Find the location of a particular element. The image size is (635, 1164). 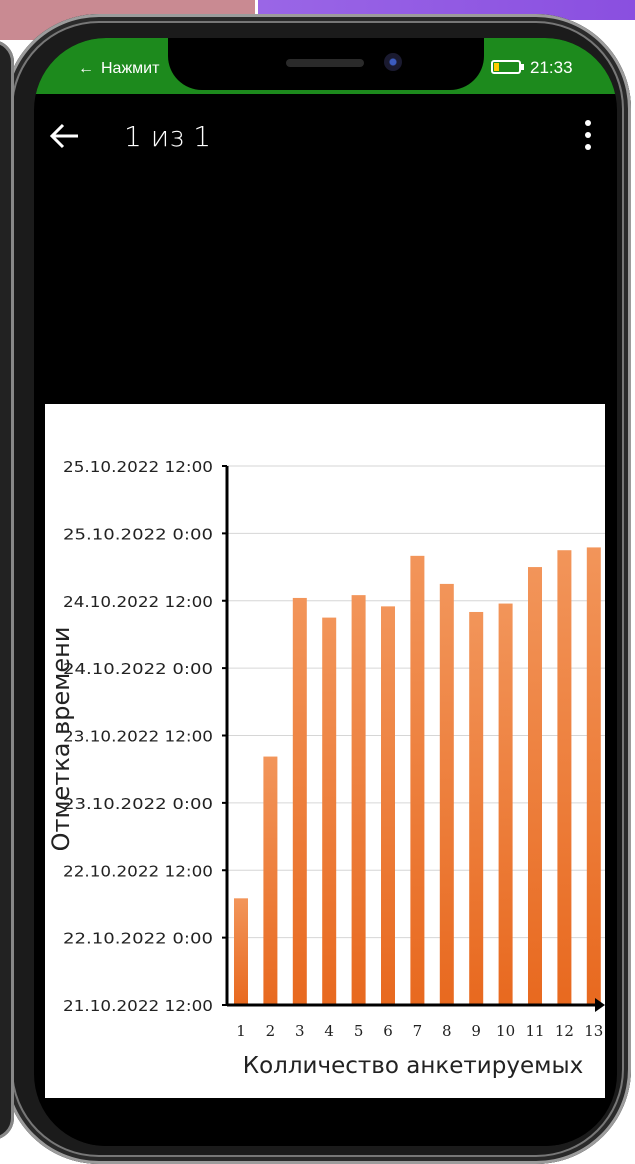

x-tick-label: 3 is located at coordinates (300, 1031).